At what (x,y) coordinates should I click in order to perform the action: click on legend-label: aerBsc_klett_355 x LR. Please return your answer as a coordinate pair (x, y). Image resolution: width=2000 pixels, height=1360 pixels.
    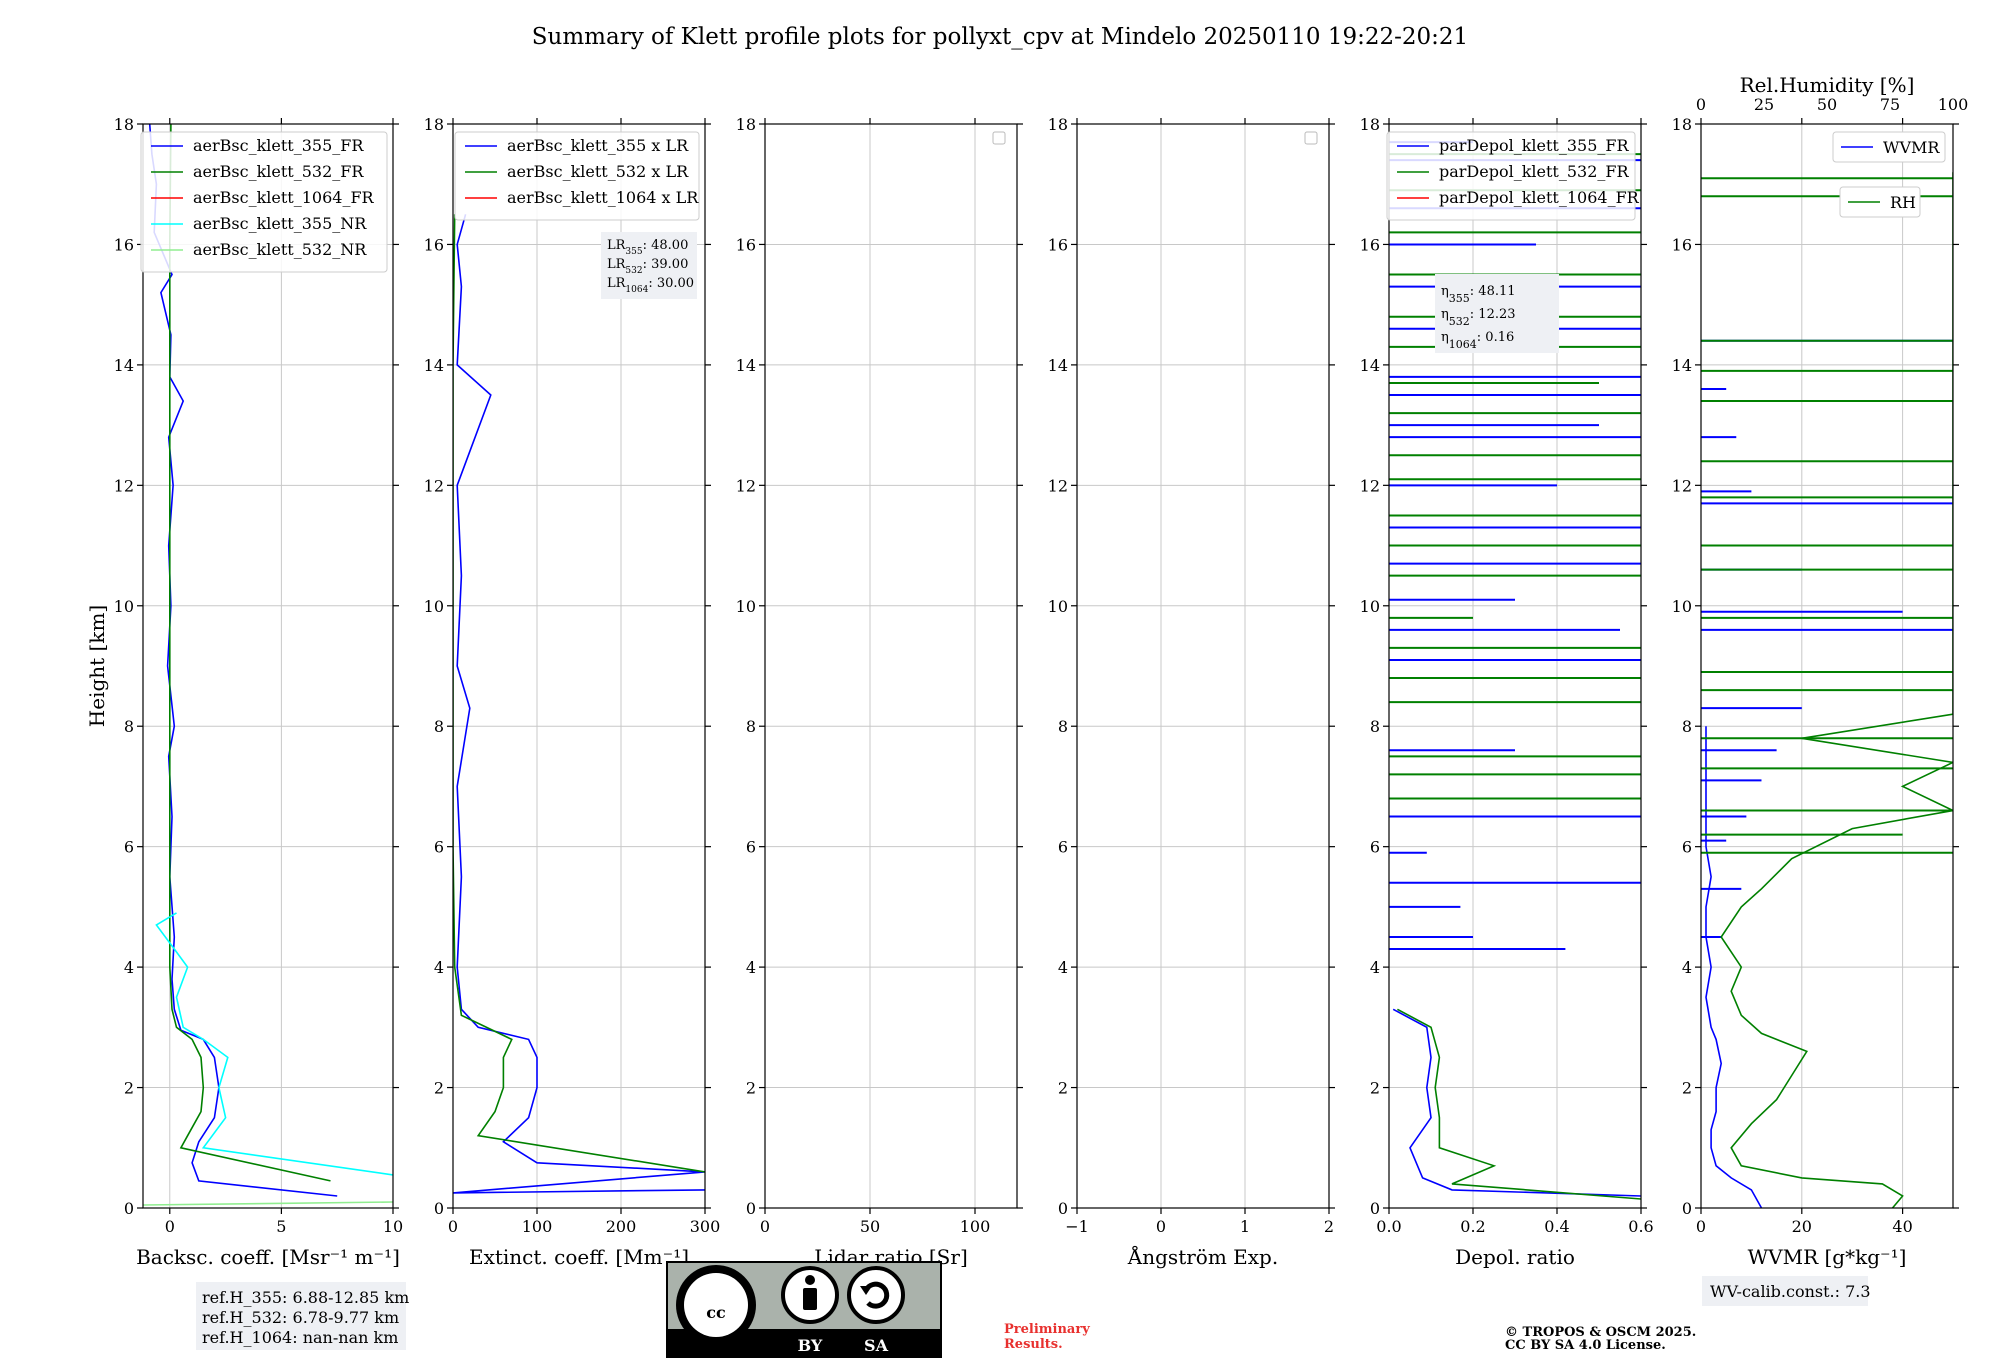
    Looking at the image, I should click on (598, 145).